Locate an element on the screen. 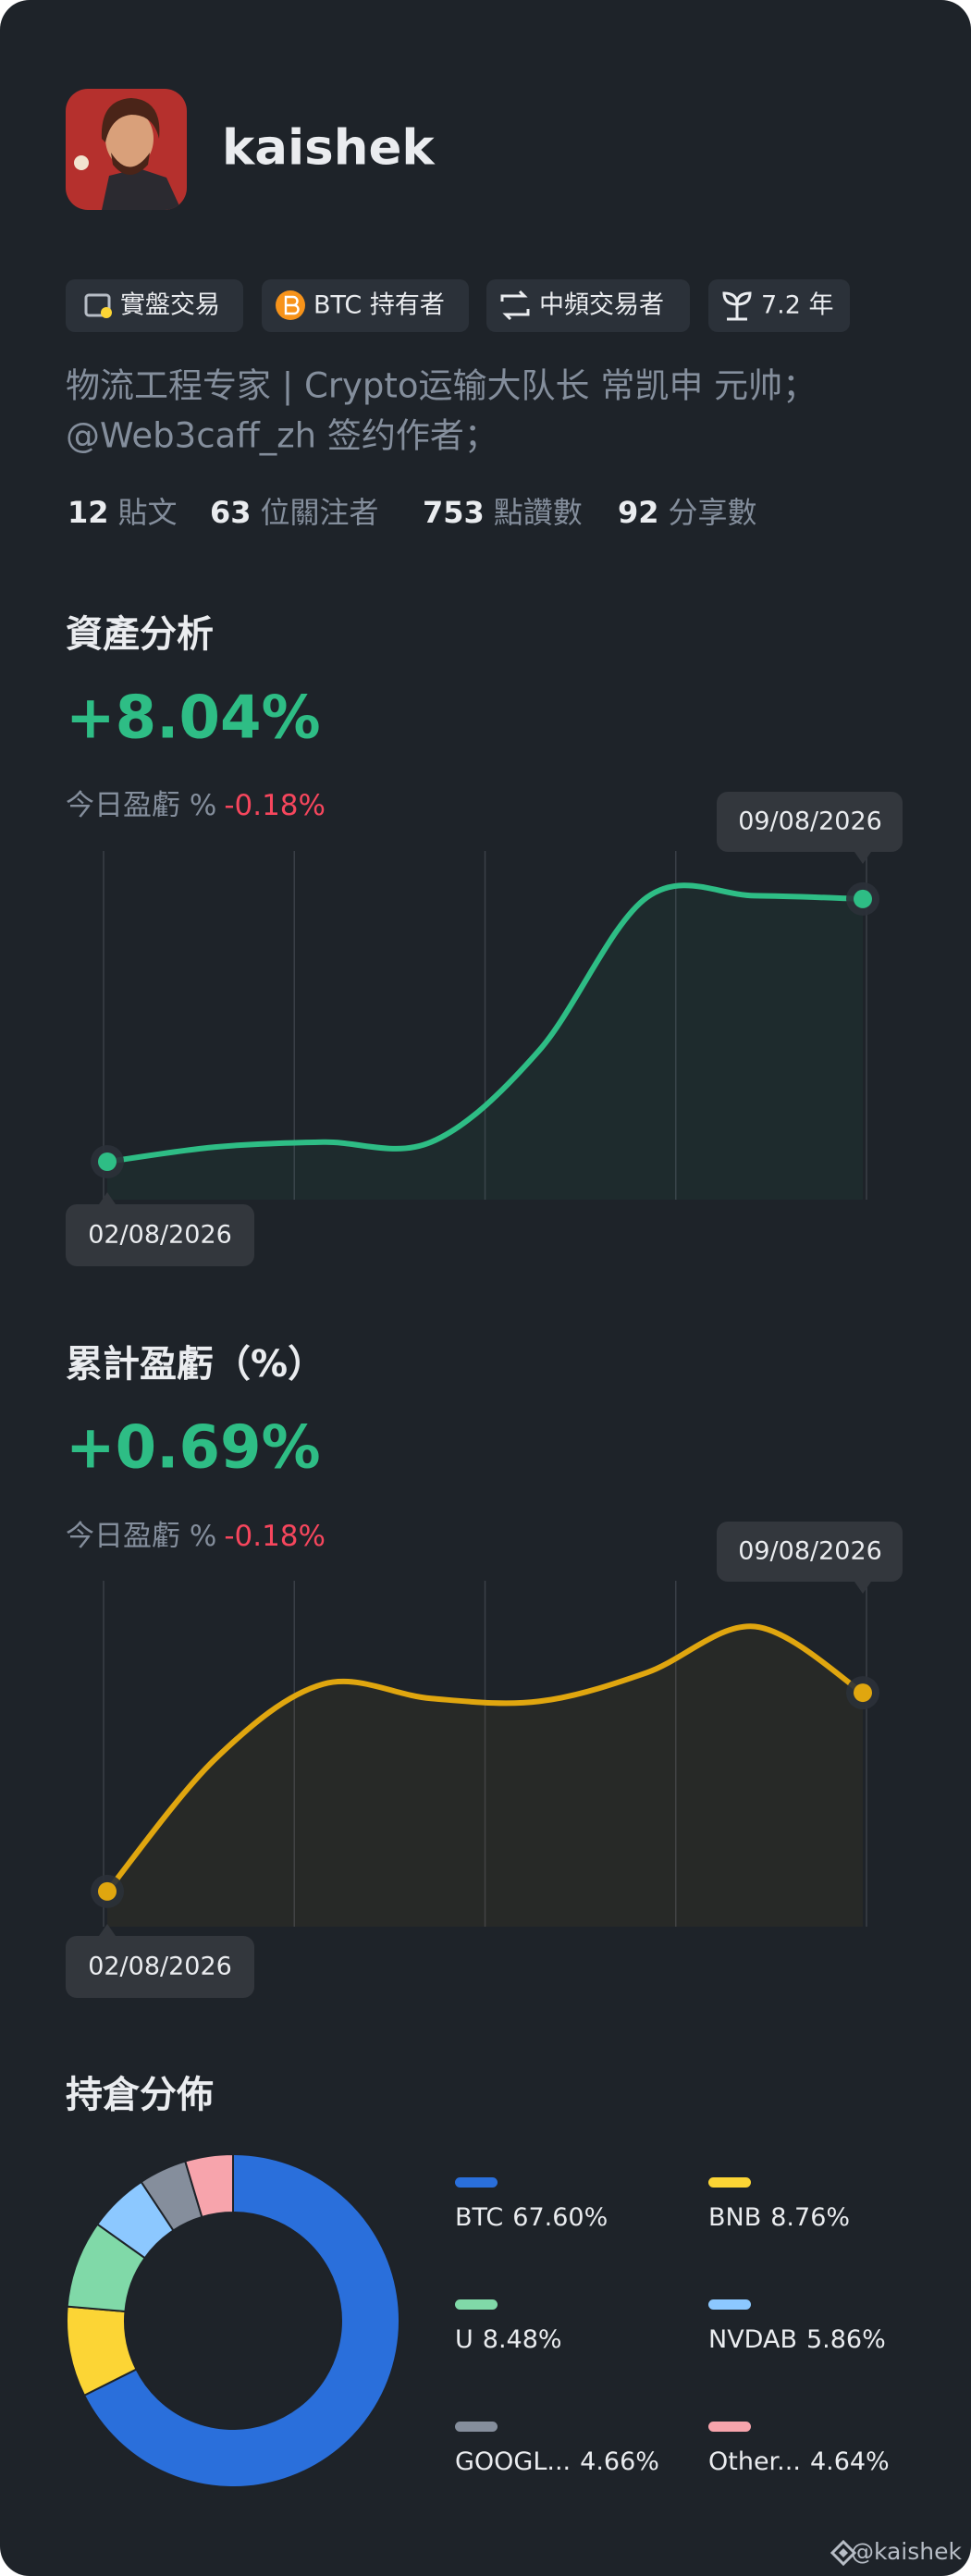 Image resolution: width=971 pixels, height=2576 pixels. legend-entry: U 8.48% is located at coordinates (508, 2339).